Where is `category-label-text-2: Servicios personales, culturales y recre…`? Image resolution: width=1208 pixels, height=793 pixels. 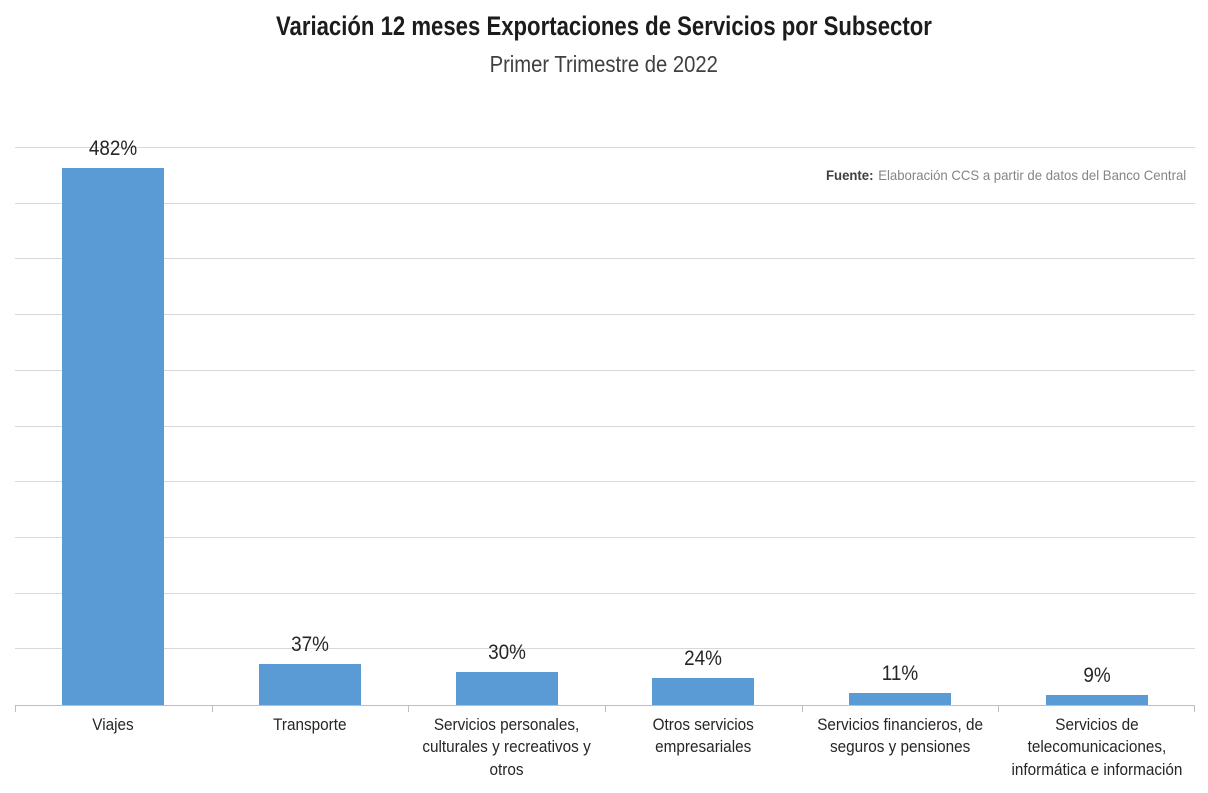 category-label-text-2: Servicios personales, culturales y recre… is located at coordinates (506, 747).